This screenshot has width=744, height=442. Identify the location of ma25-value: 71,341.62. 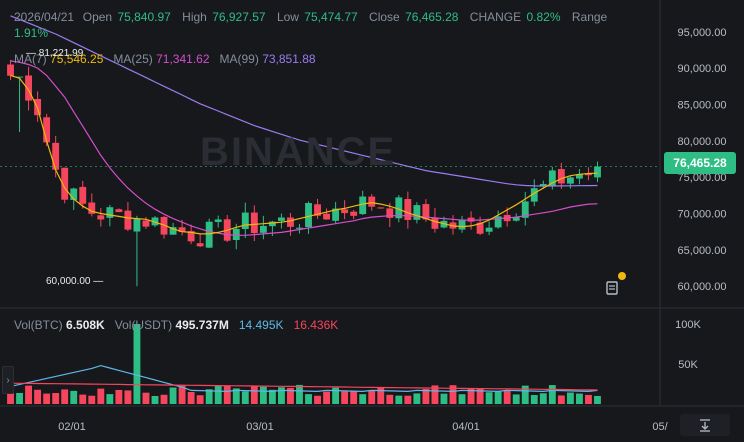
(183, 59).